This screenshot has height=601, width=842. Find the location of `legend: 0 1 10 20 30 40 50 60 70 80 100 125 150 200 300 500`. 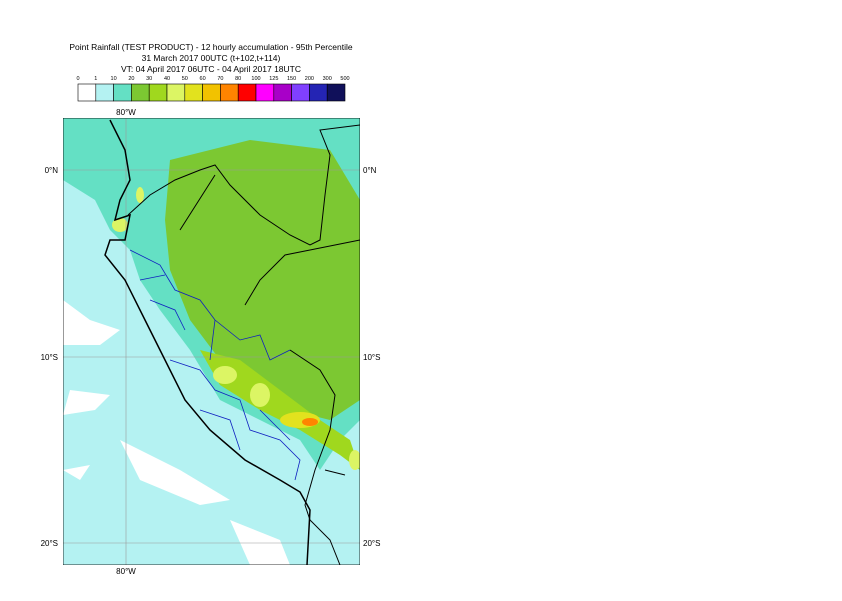

legend: 0 1 10 20 30 40 50 60 70 80 100 125 150 200 300 500 is located at coordinates (213, 89).